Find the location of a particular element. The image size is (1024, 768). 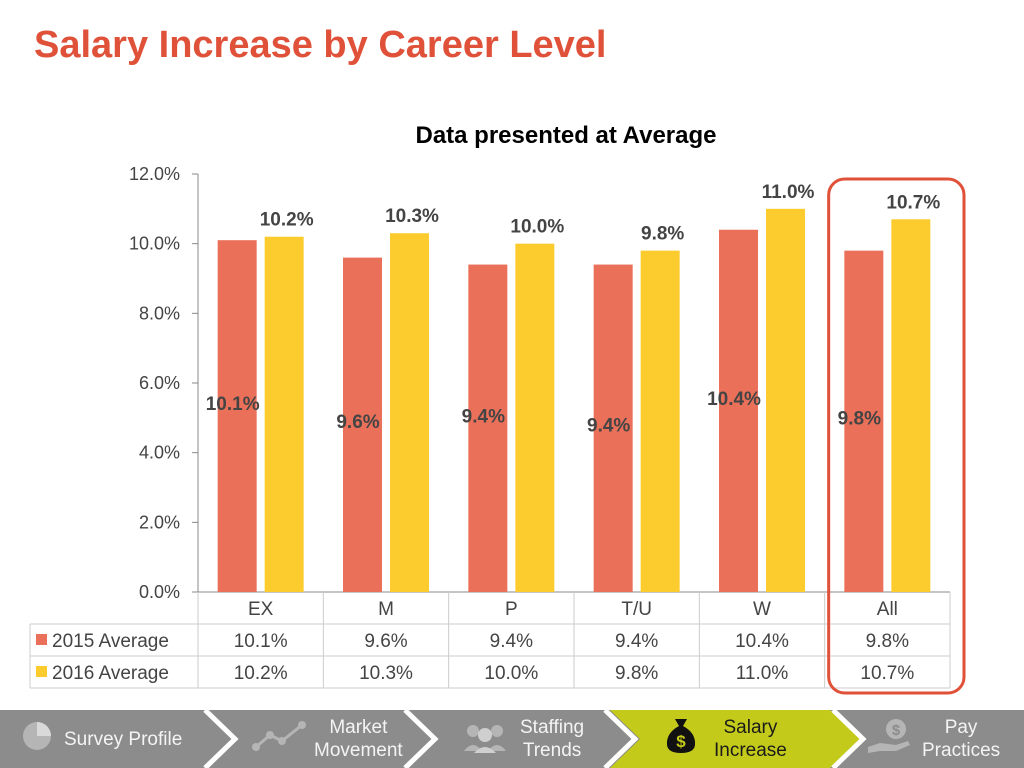

x-category-label: T/U is located at coordinates (636, 609).